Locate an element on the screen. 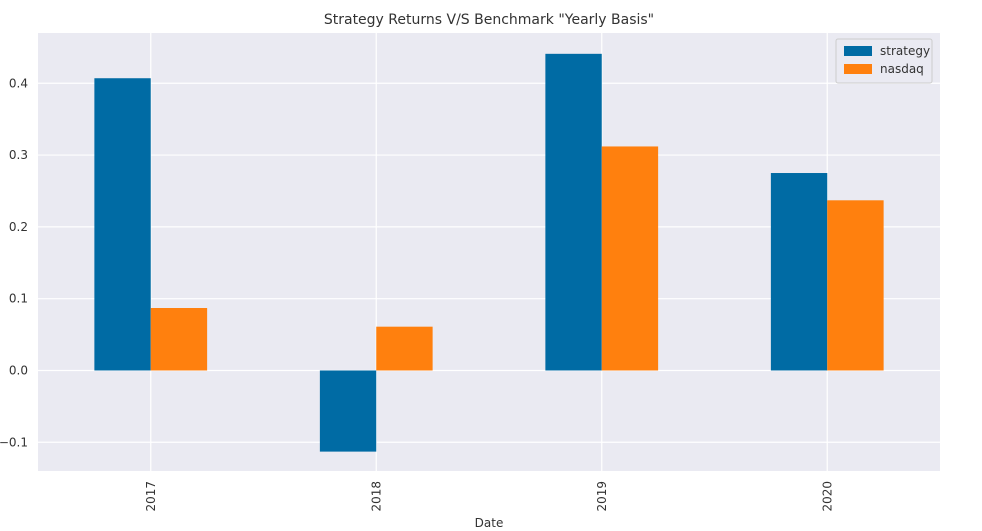 This screenshot has width=982, height=531. bar-strategy-2019 is located at coordinates (573, 212).